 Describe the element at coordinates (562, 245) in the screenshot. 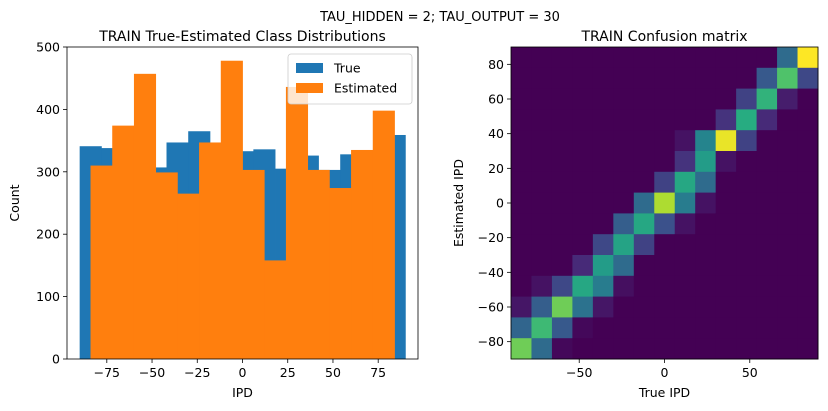

I see `cell-r9-c2` at that location.